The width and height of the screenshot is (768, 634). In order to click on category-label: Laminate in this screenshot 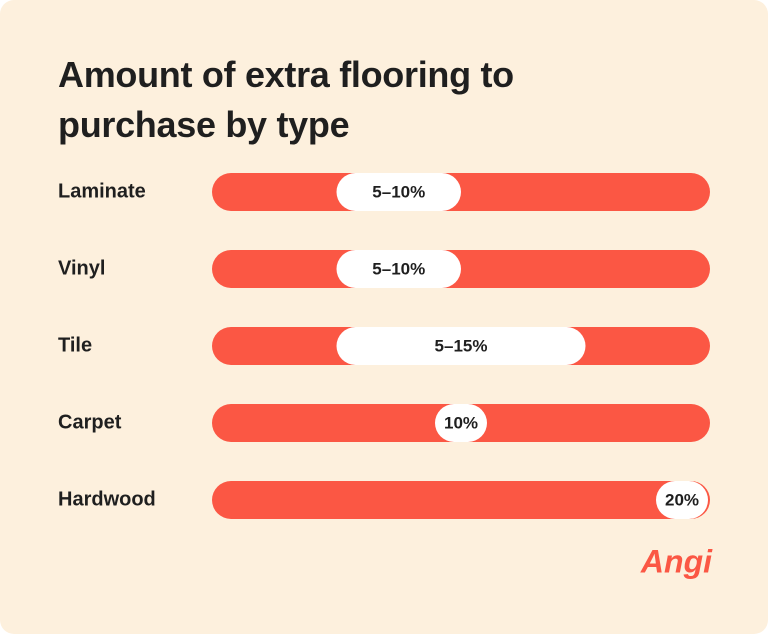, I will do `click(102, 191)`.